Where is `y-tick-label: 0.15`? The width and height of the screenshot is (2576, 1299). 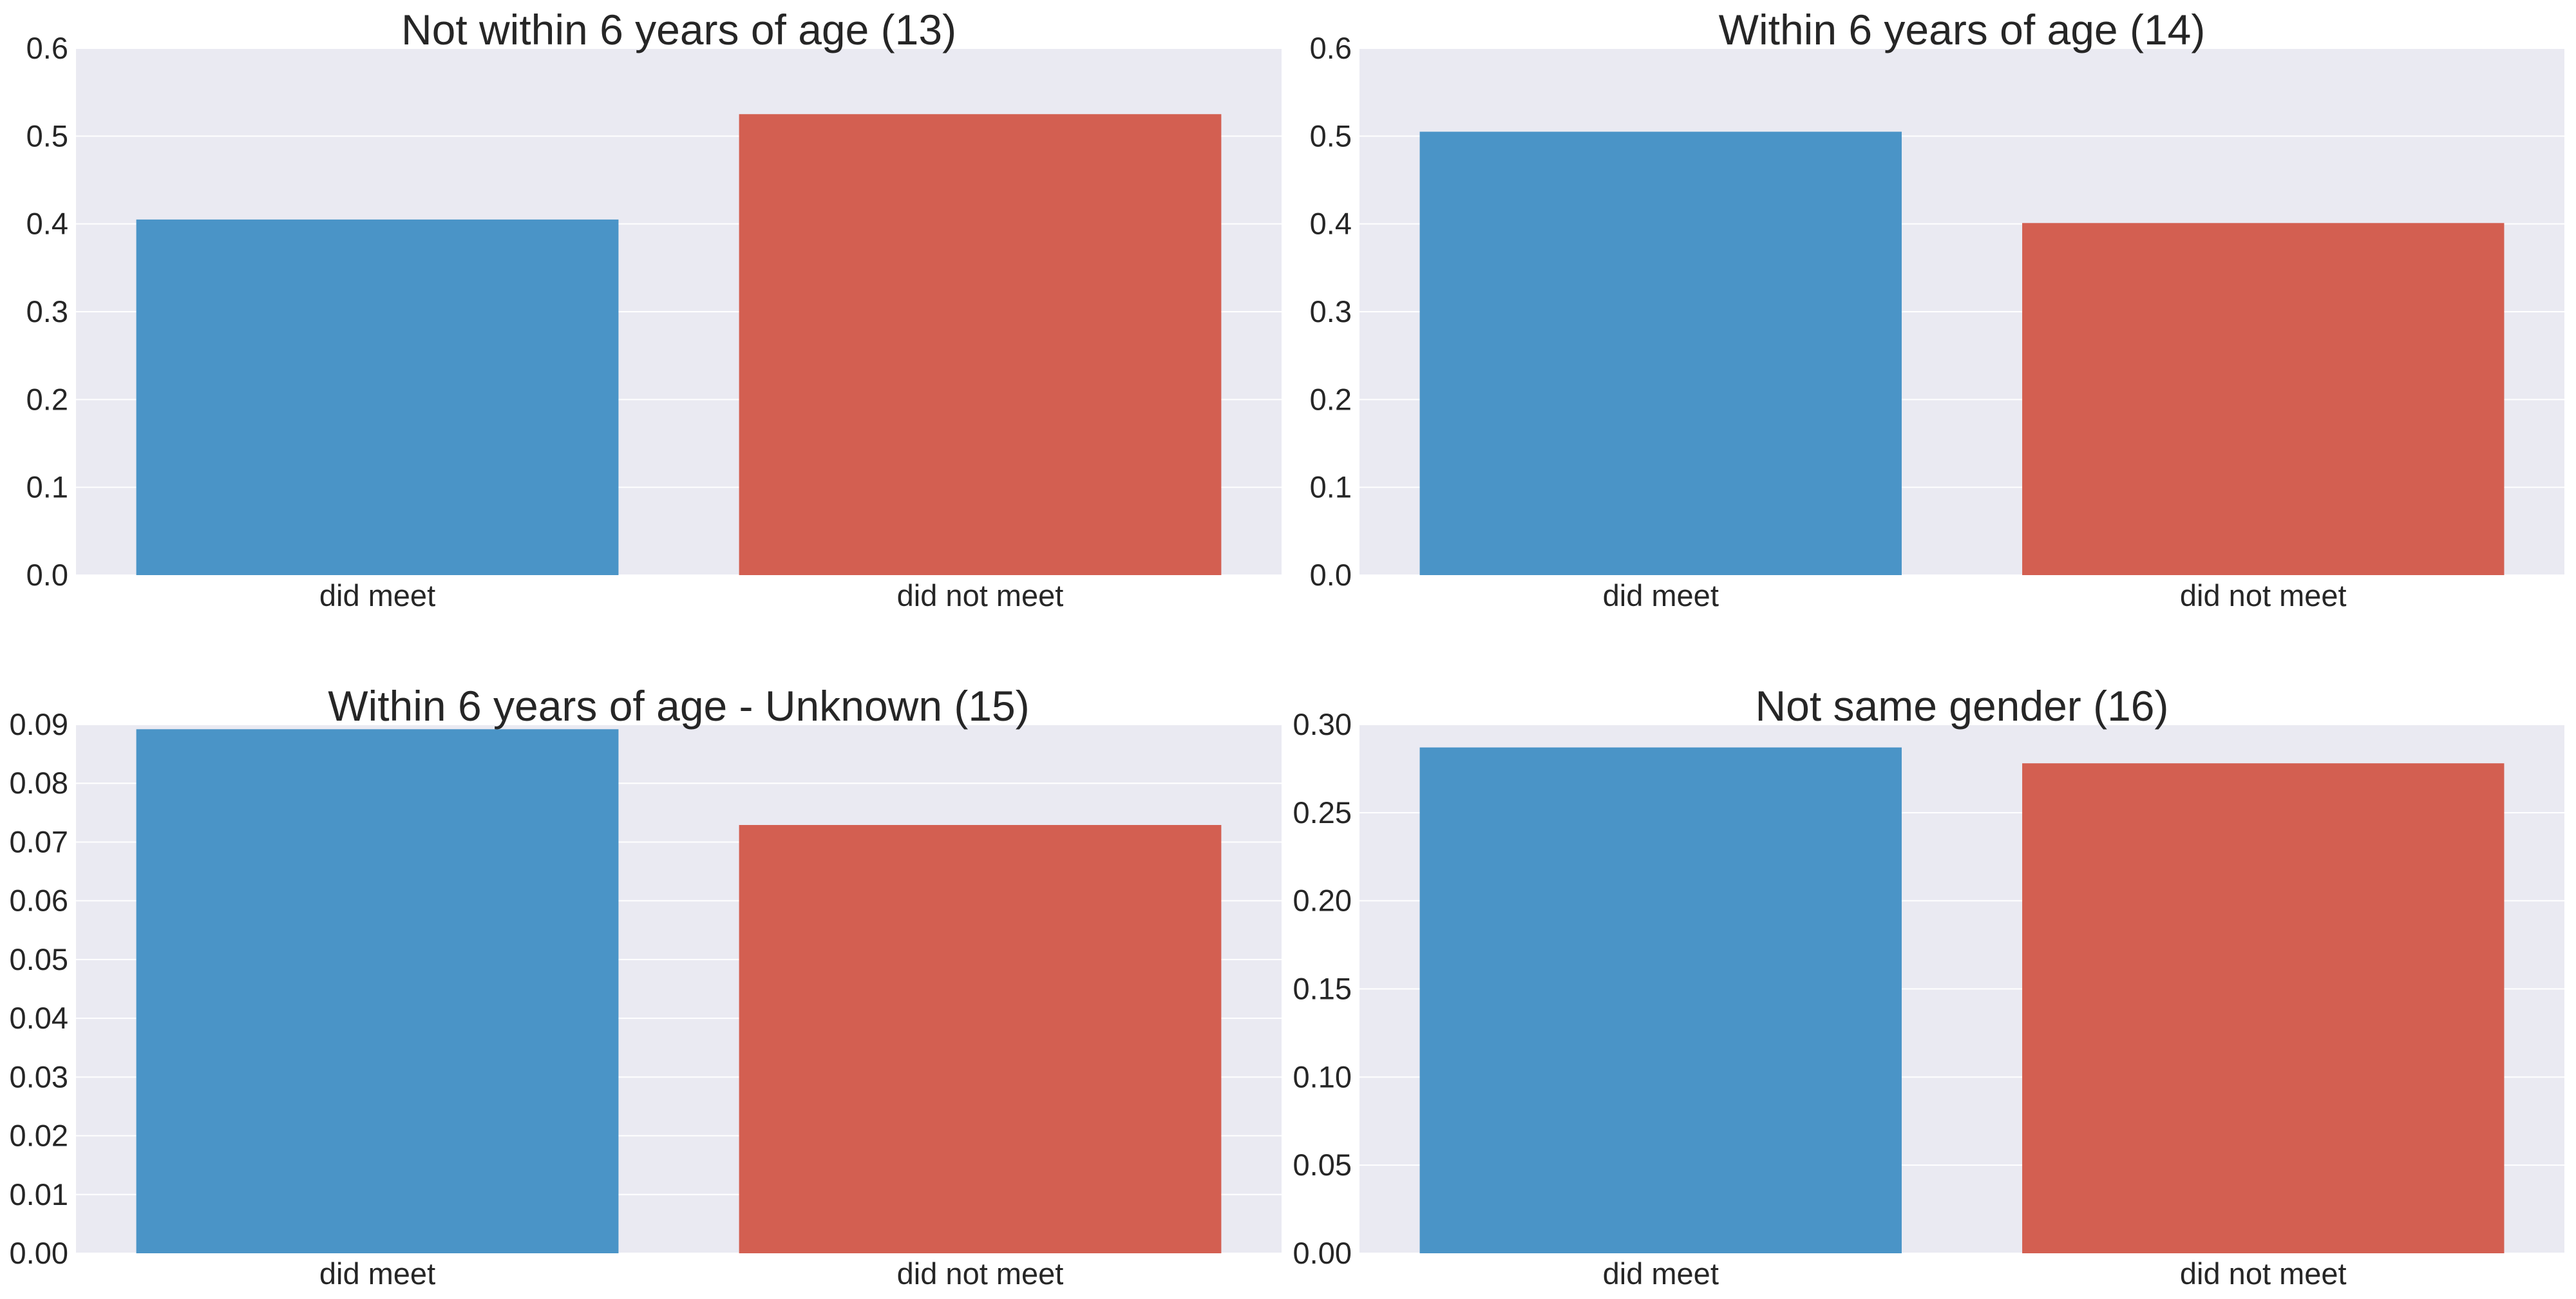 y-tick-label: 0.15 is located at coordinates (1322, 989).